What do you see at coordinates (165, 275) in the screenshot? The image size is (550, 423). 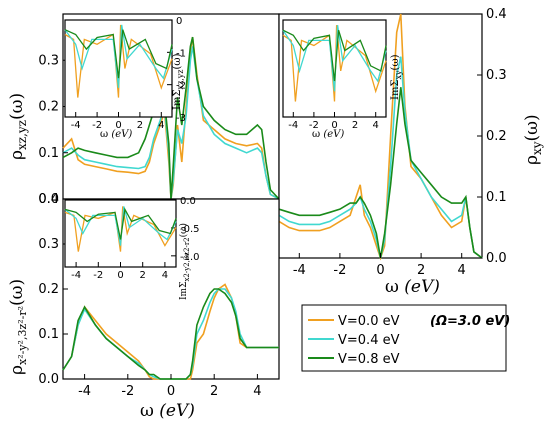 I see `inset-bottom-left-xtick-label-4: 4` at bounding box center [165, 275].